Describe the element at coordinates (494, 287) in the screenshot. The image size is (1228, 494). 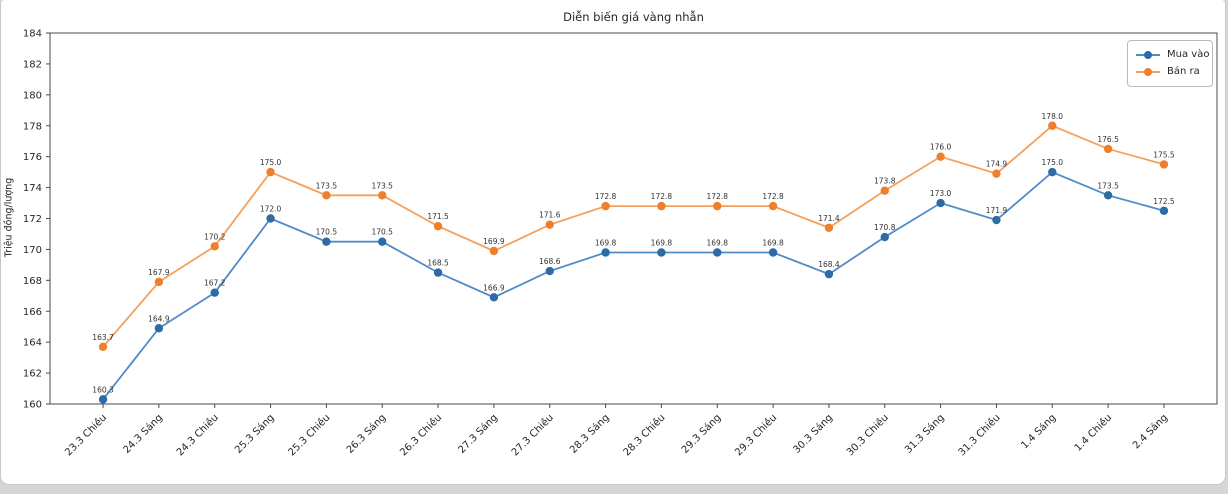
I see `point-value-label: 166.9` at that location.